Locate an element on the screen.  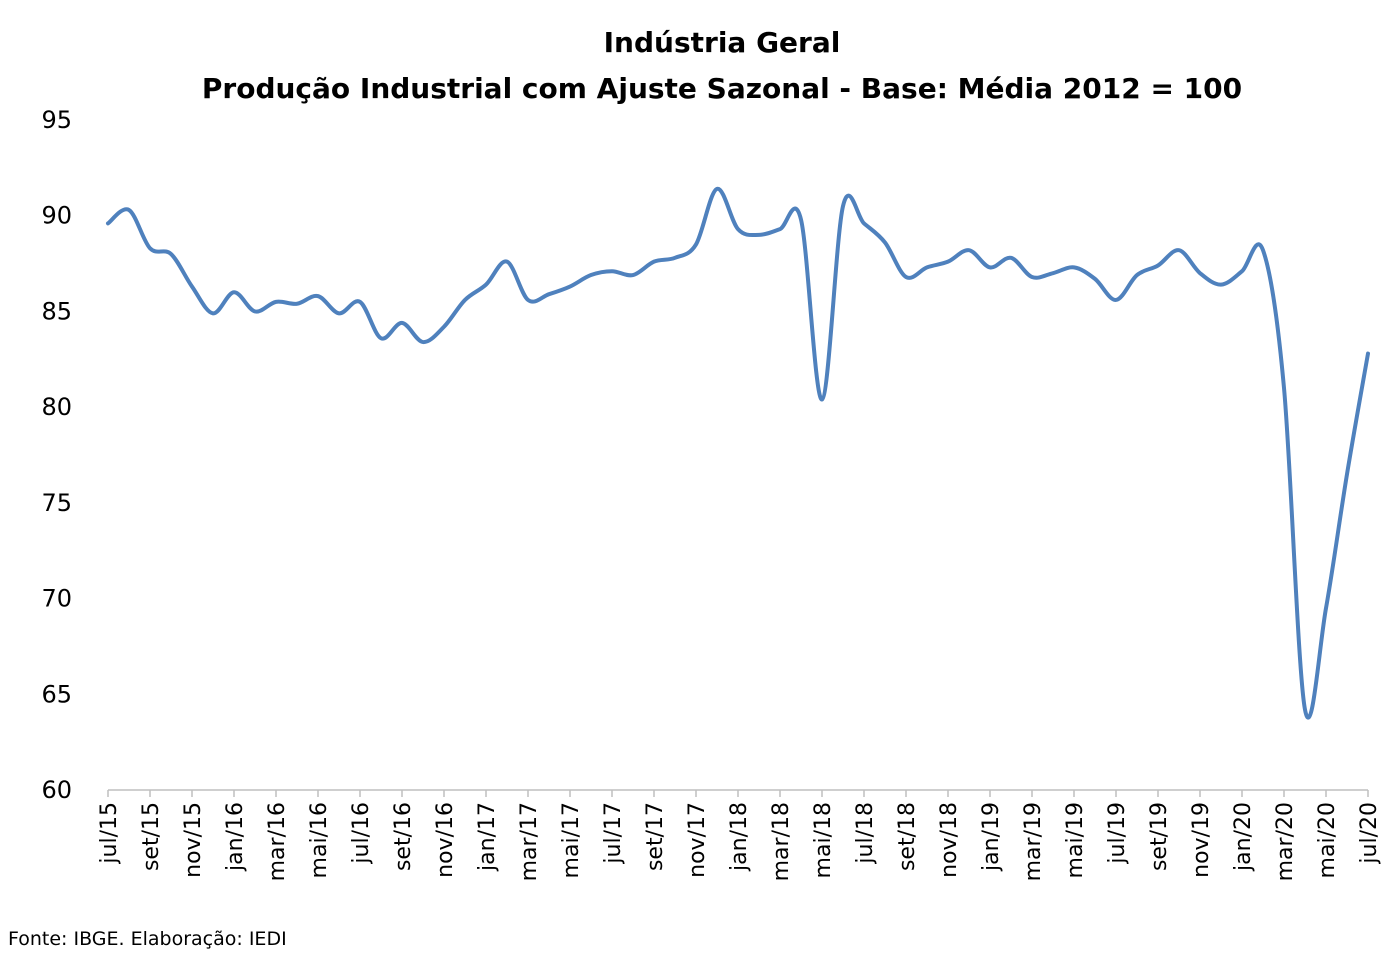
x-tick-label: jul/19 is located at coordinates (1117, 833).